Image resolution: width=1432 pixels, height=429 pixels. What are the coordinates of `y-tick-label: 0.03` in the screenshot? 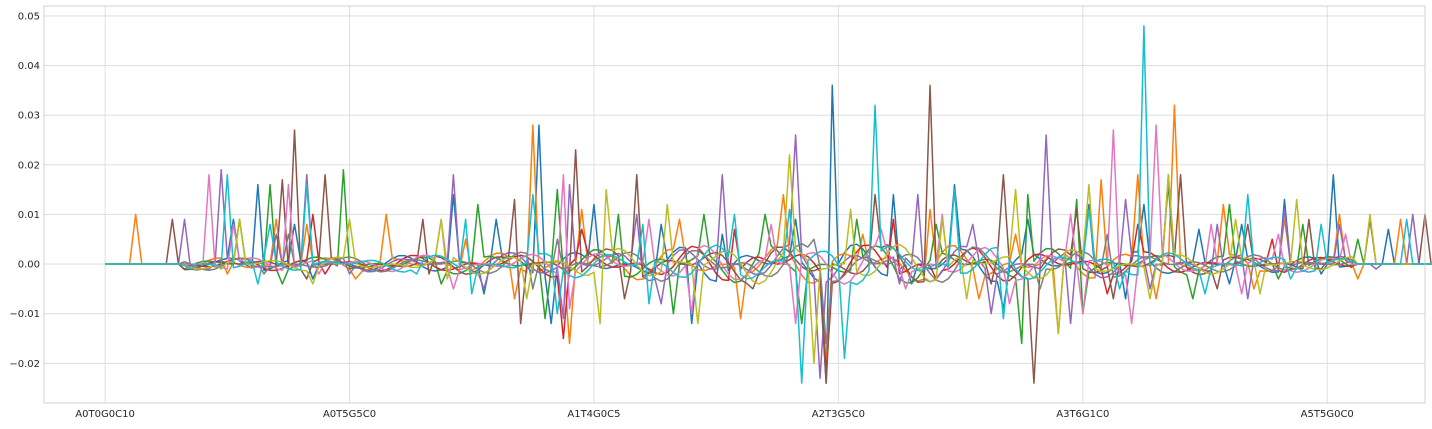 It's located at (29, 116).